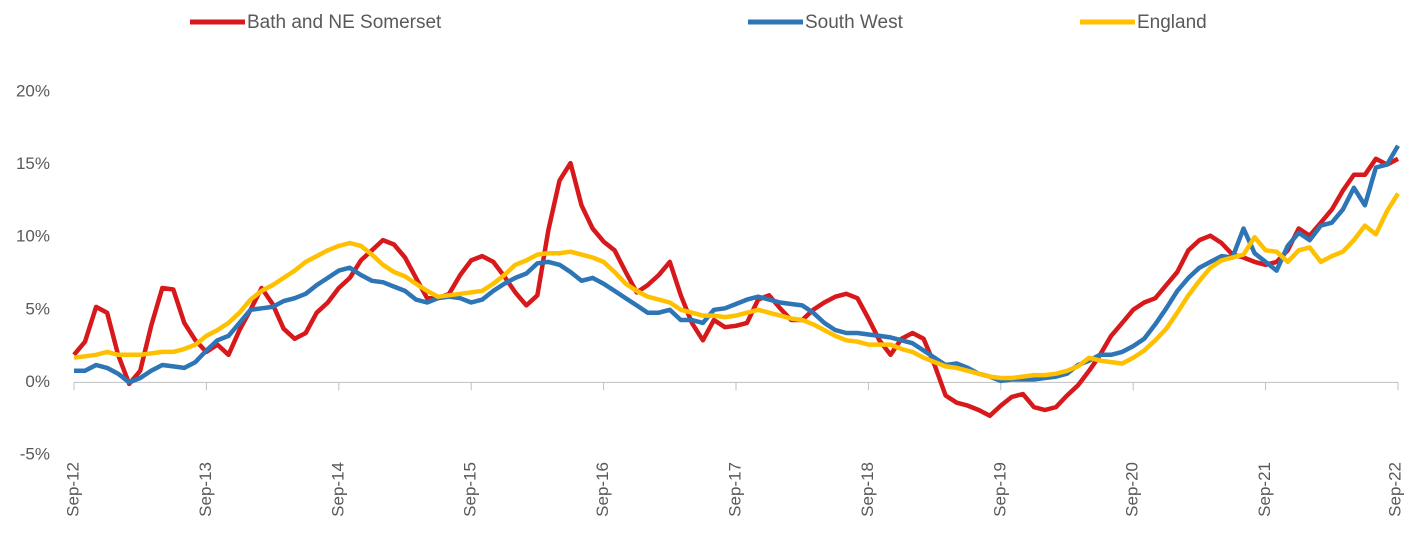 The width and height of the screenshot is (1405, 537). What do you see at coordinates (1132, 489) in the screenshot?
I see `x-tick-label: Sep-20` at bounding box center [1132, 489].